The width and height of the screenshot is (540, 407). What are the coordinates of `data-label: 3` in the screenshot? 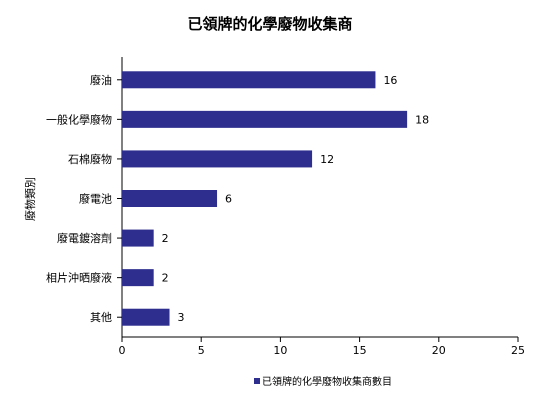 It's located at (181, 317).